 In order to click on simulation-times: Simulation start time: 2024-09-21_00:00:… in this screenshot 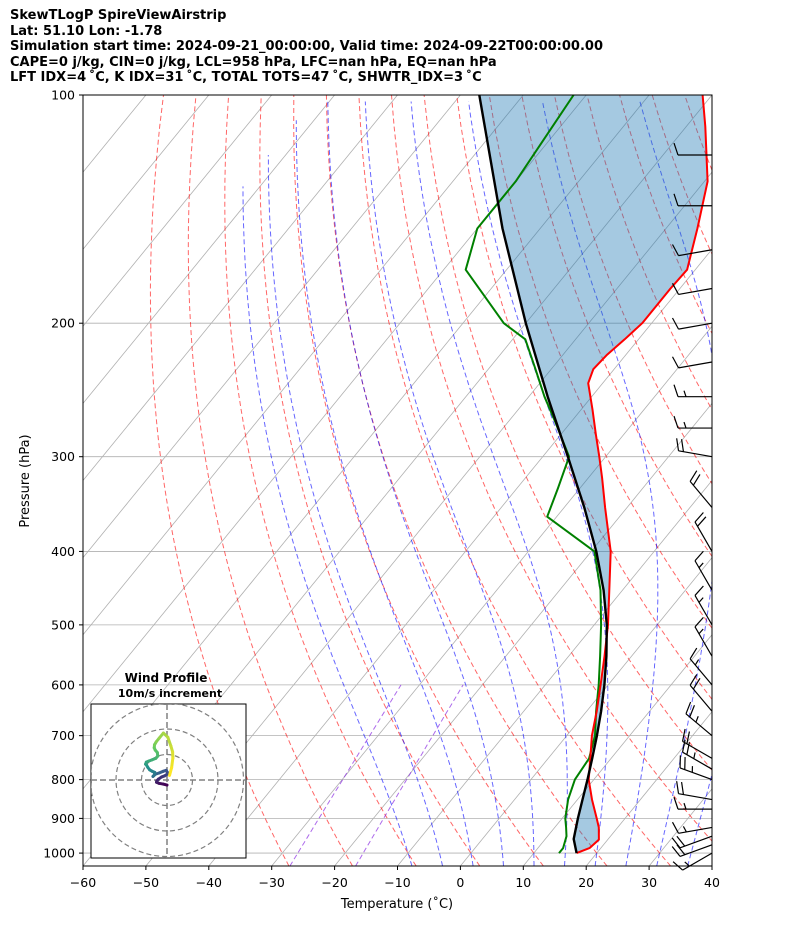, I will do `click(306, 46)`.